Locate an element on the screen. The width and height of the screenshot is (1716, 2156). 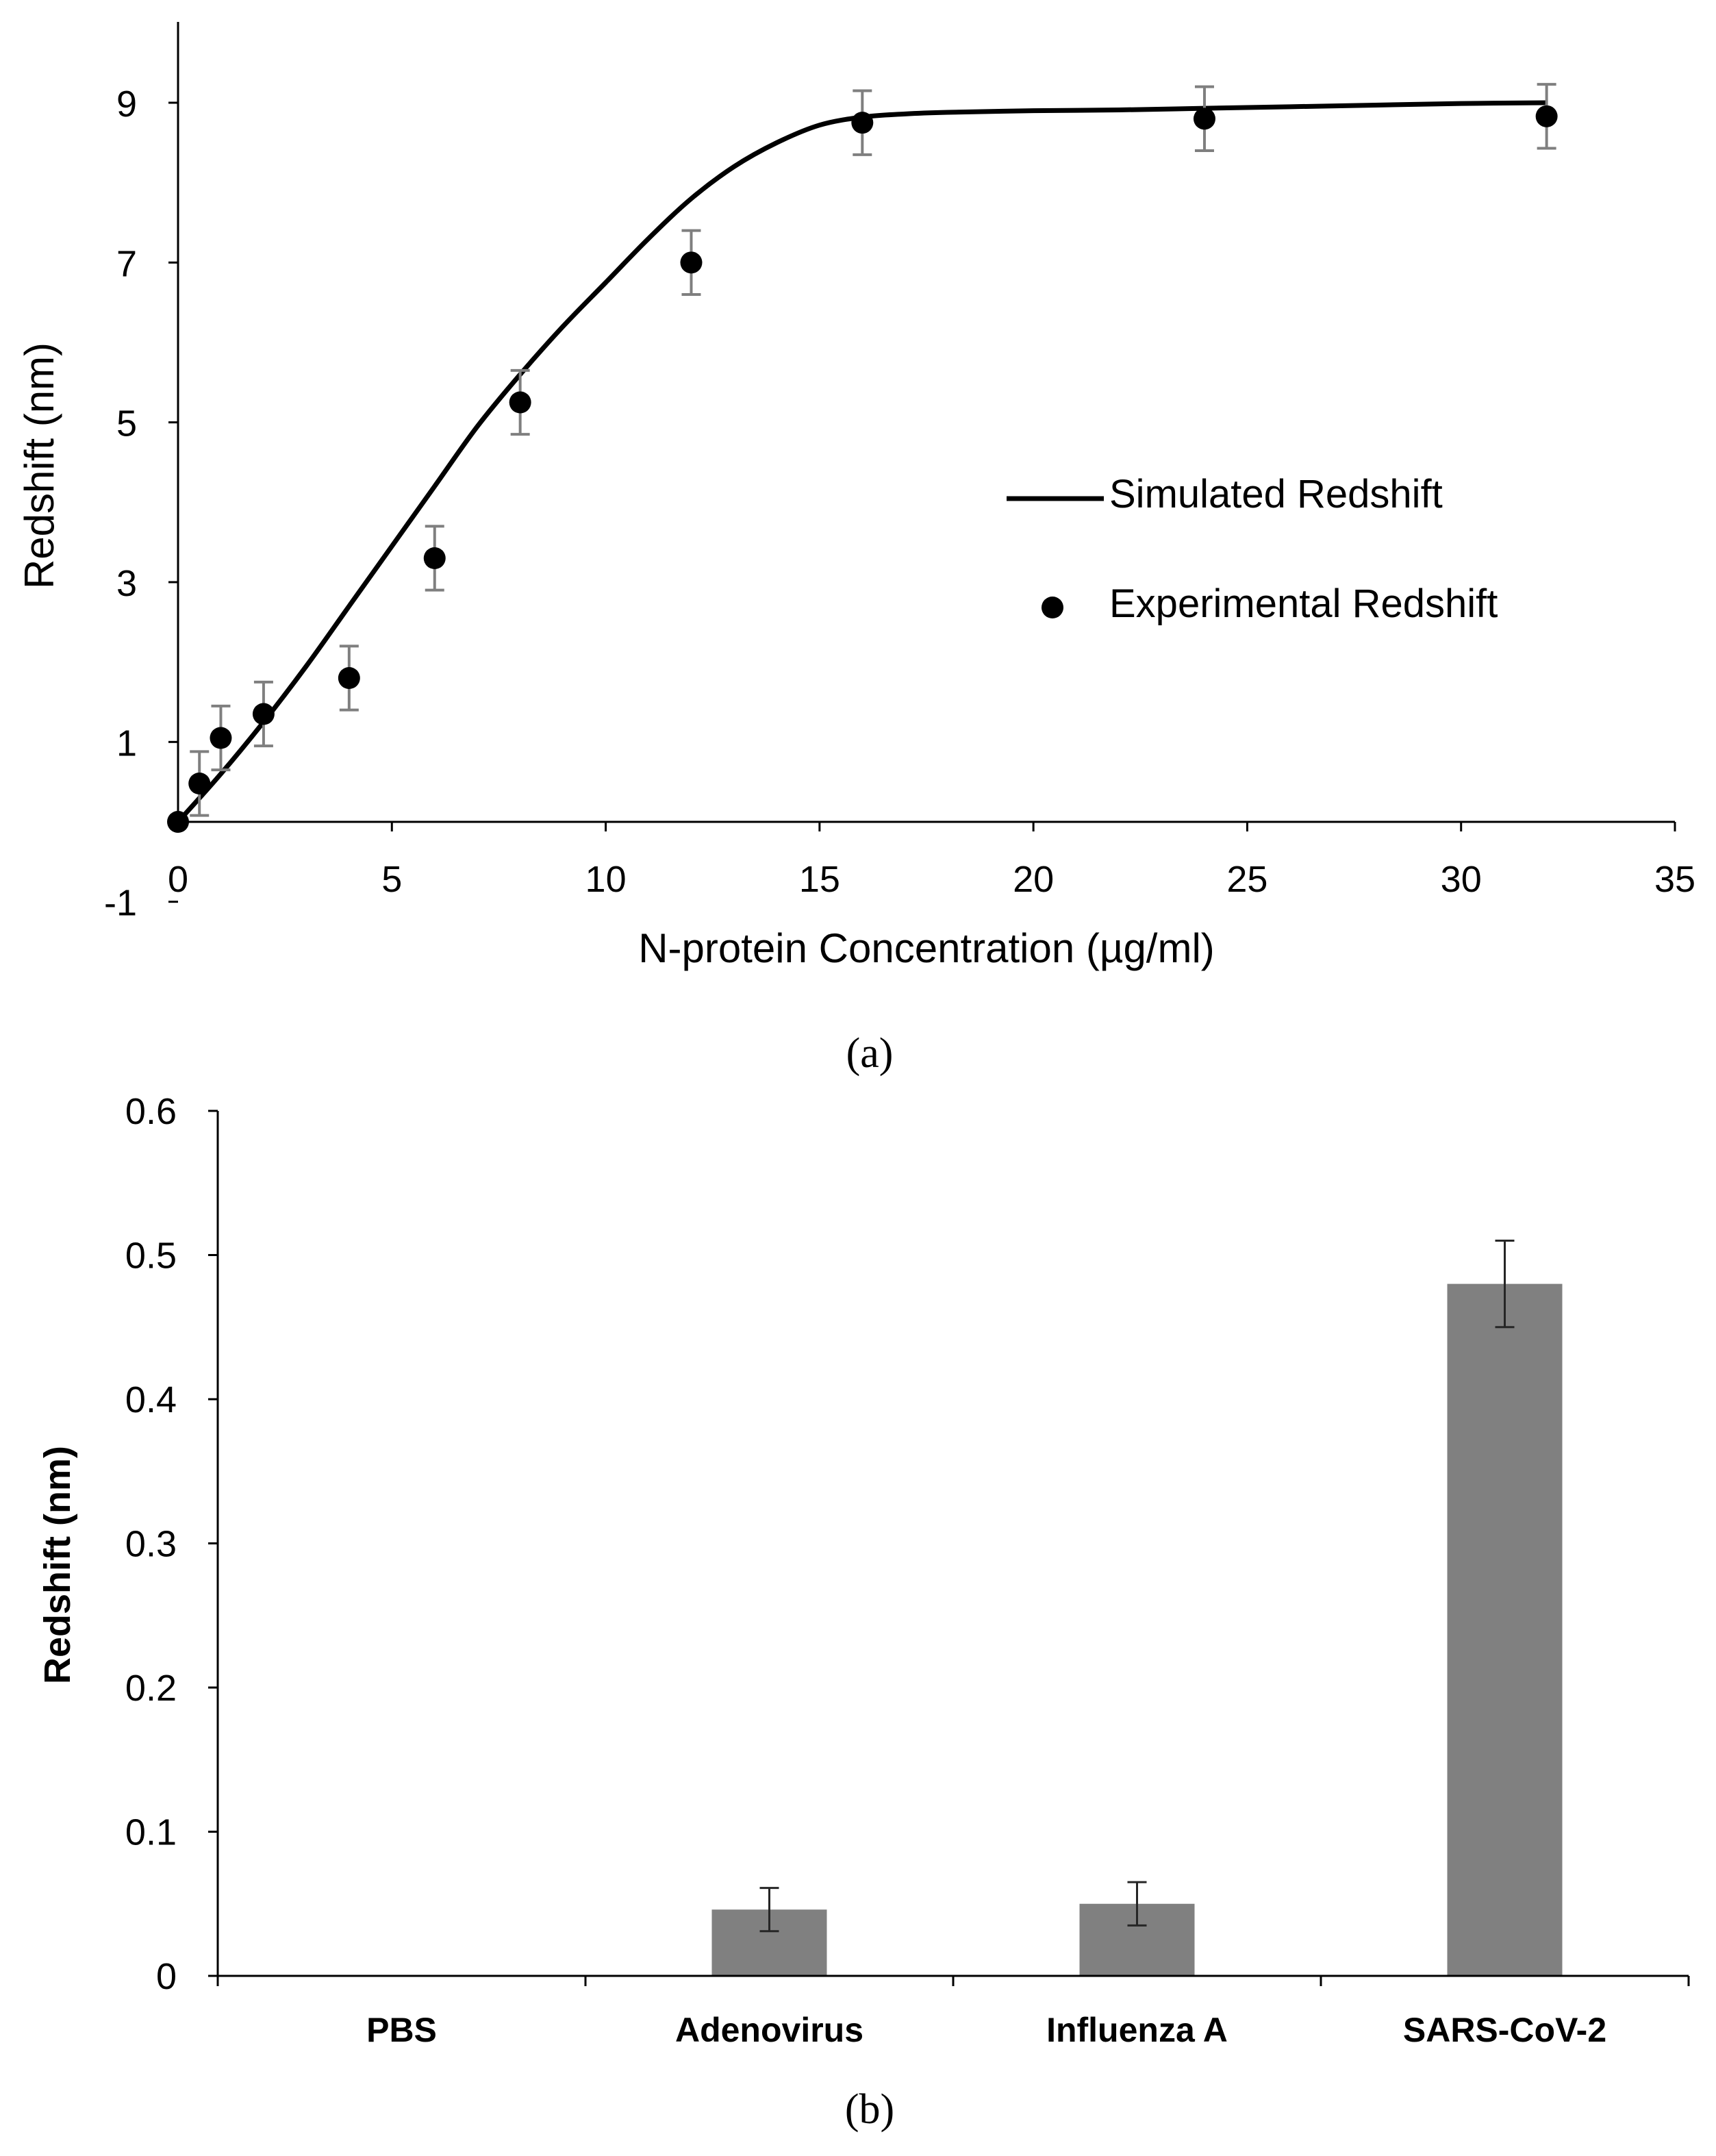
category-label: Adenovirus is located at coordinates (769, 2030).